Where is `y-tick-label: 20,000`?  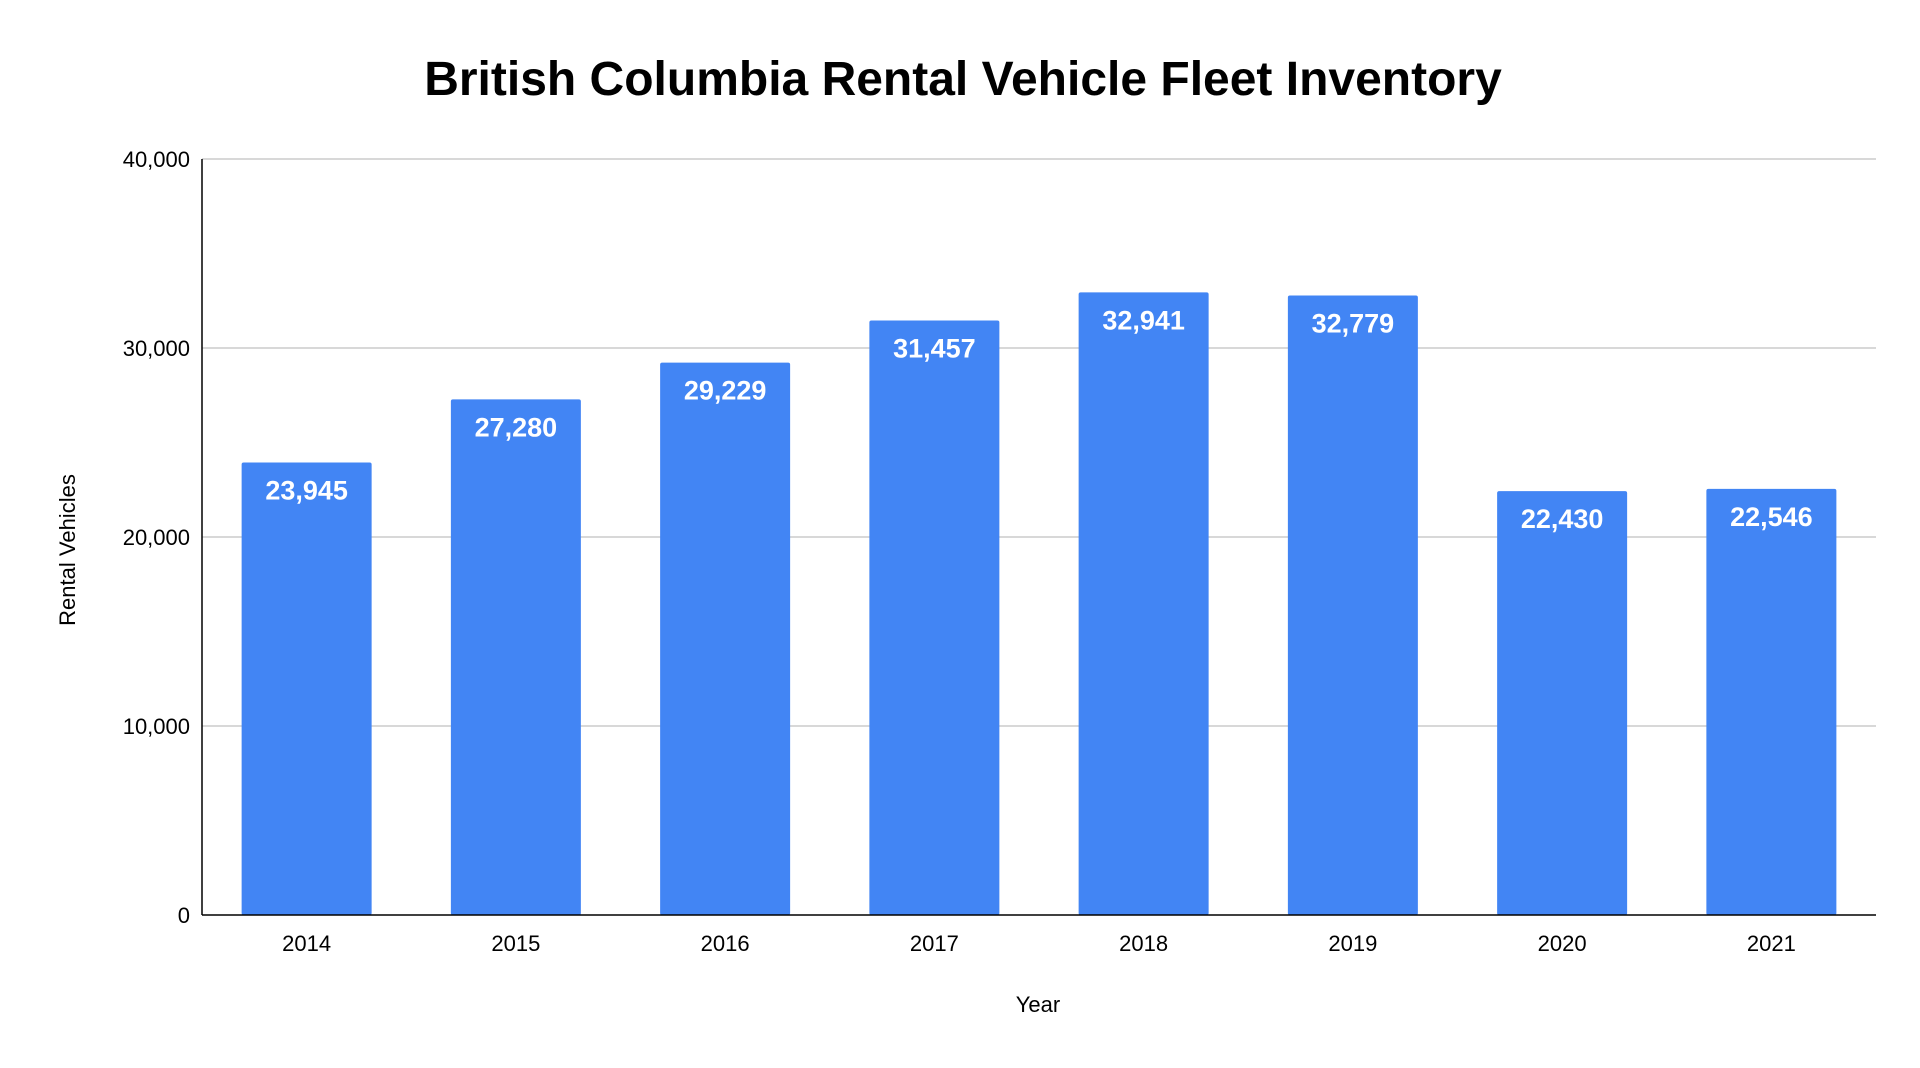
y-tick-label: 20,000 is located at coordinates (156, 537).